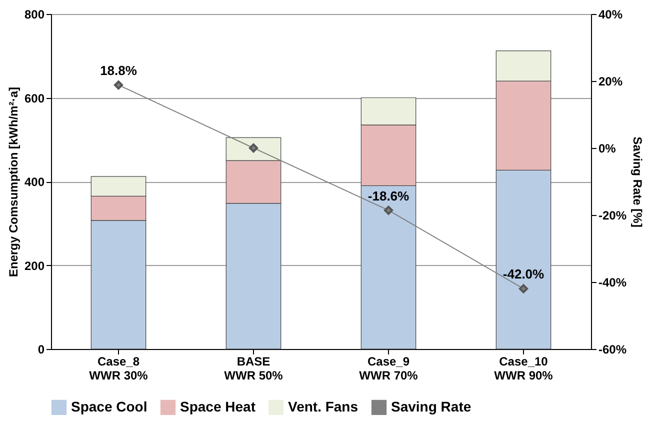  What do you see at coordinates (34, 15) in the screenshot?
I see `y-tick-label: 800` at bounding box center [34, 15].